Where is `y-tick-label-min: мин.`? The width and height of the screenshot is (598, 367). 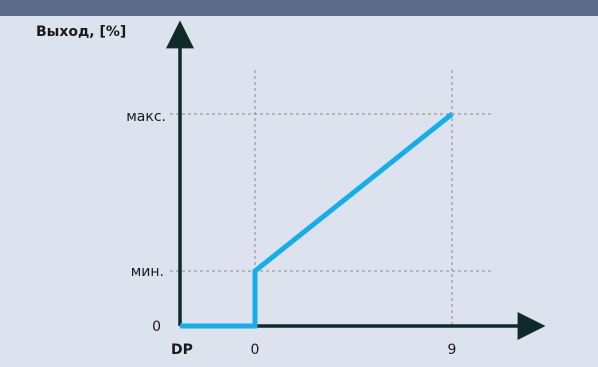 y-tick-label-min: мин. is located at coordinates (147, 272).